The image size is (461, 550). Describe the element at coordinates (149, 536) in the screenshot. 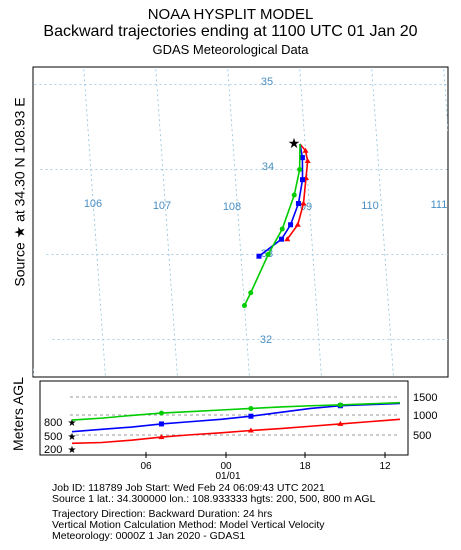

I see `meteorology-line: Meteorology: 0000Z 1 Jan 2020 - GDAS1` at that location.